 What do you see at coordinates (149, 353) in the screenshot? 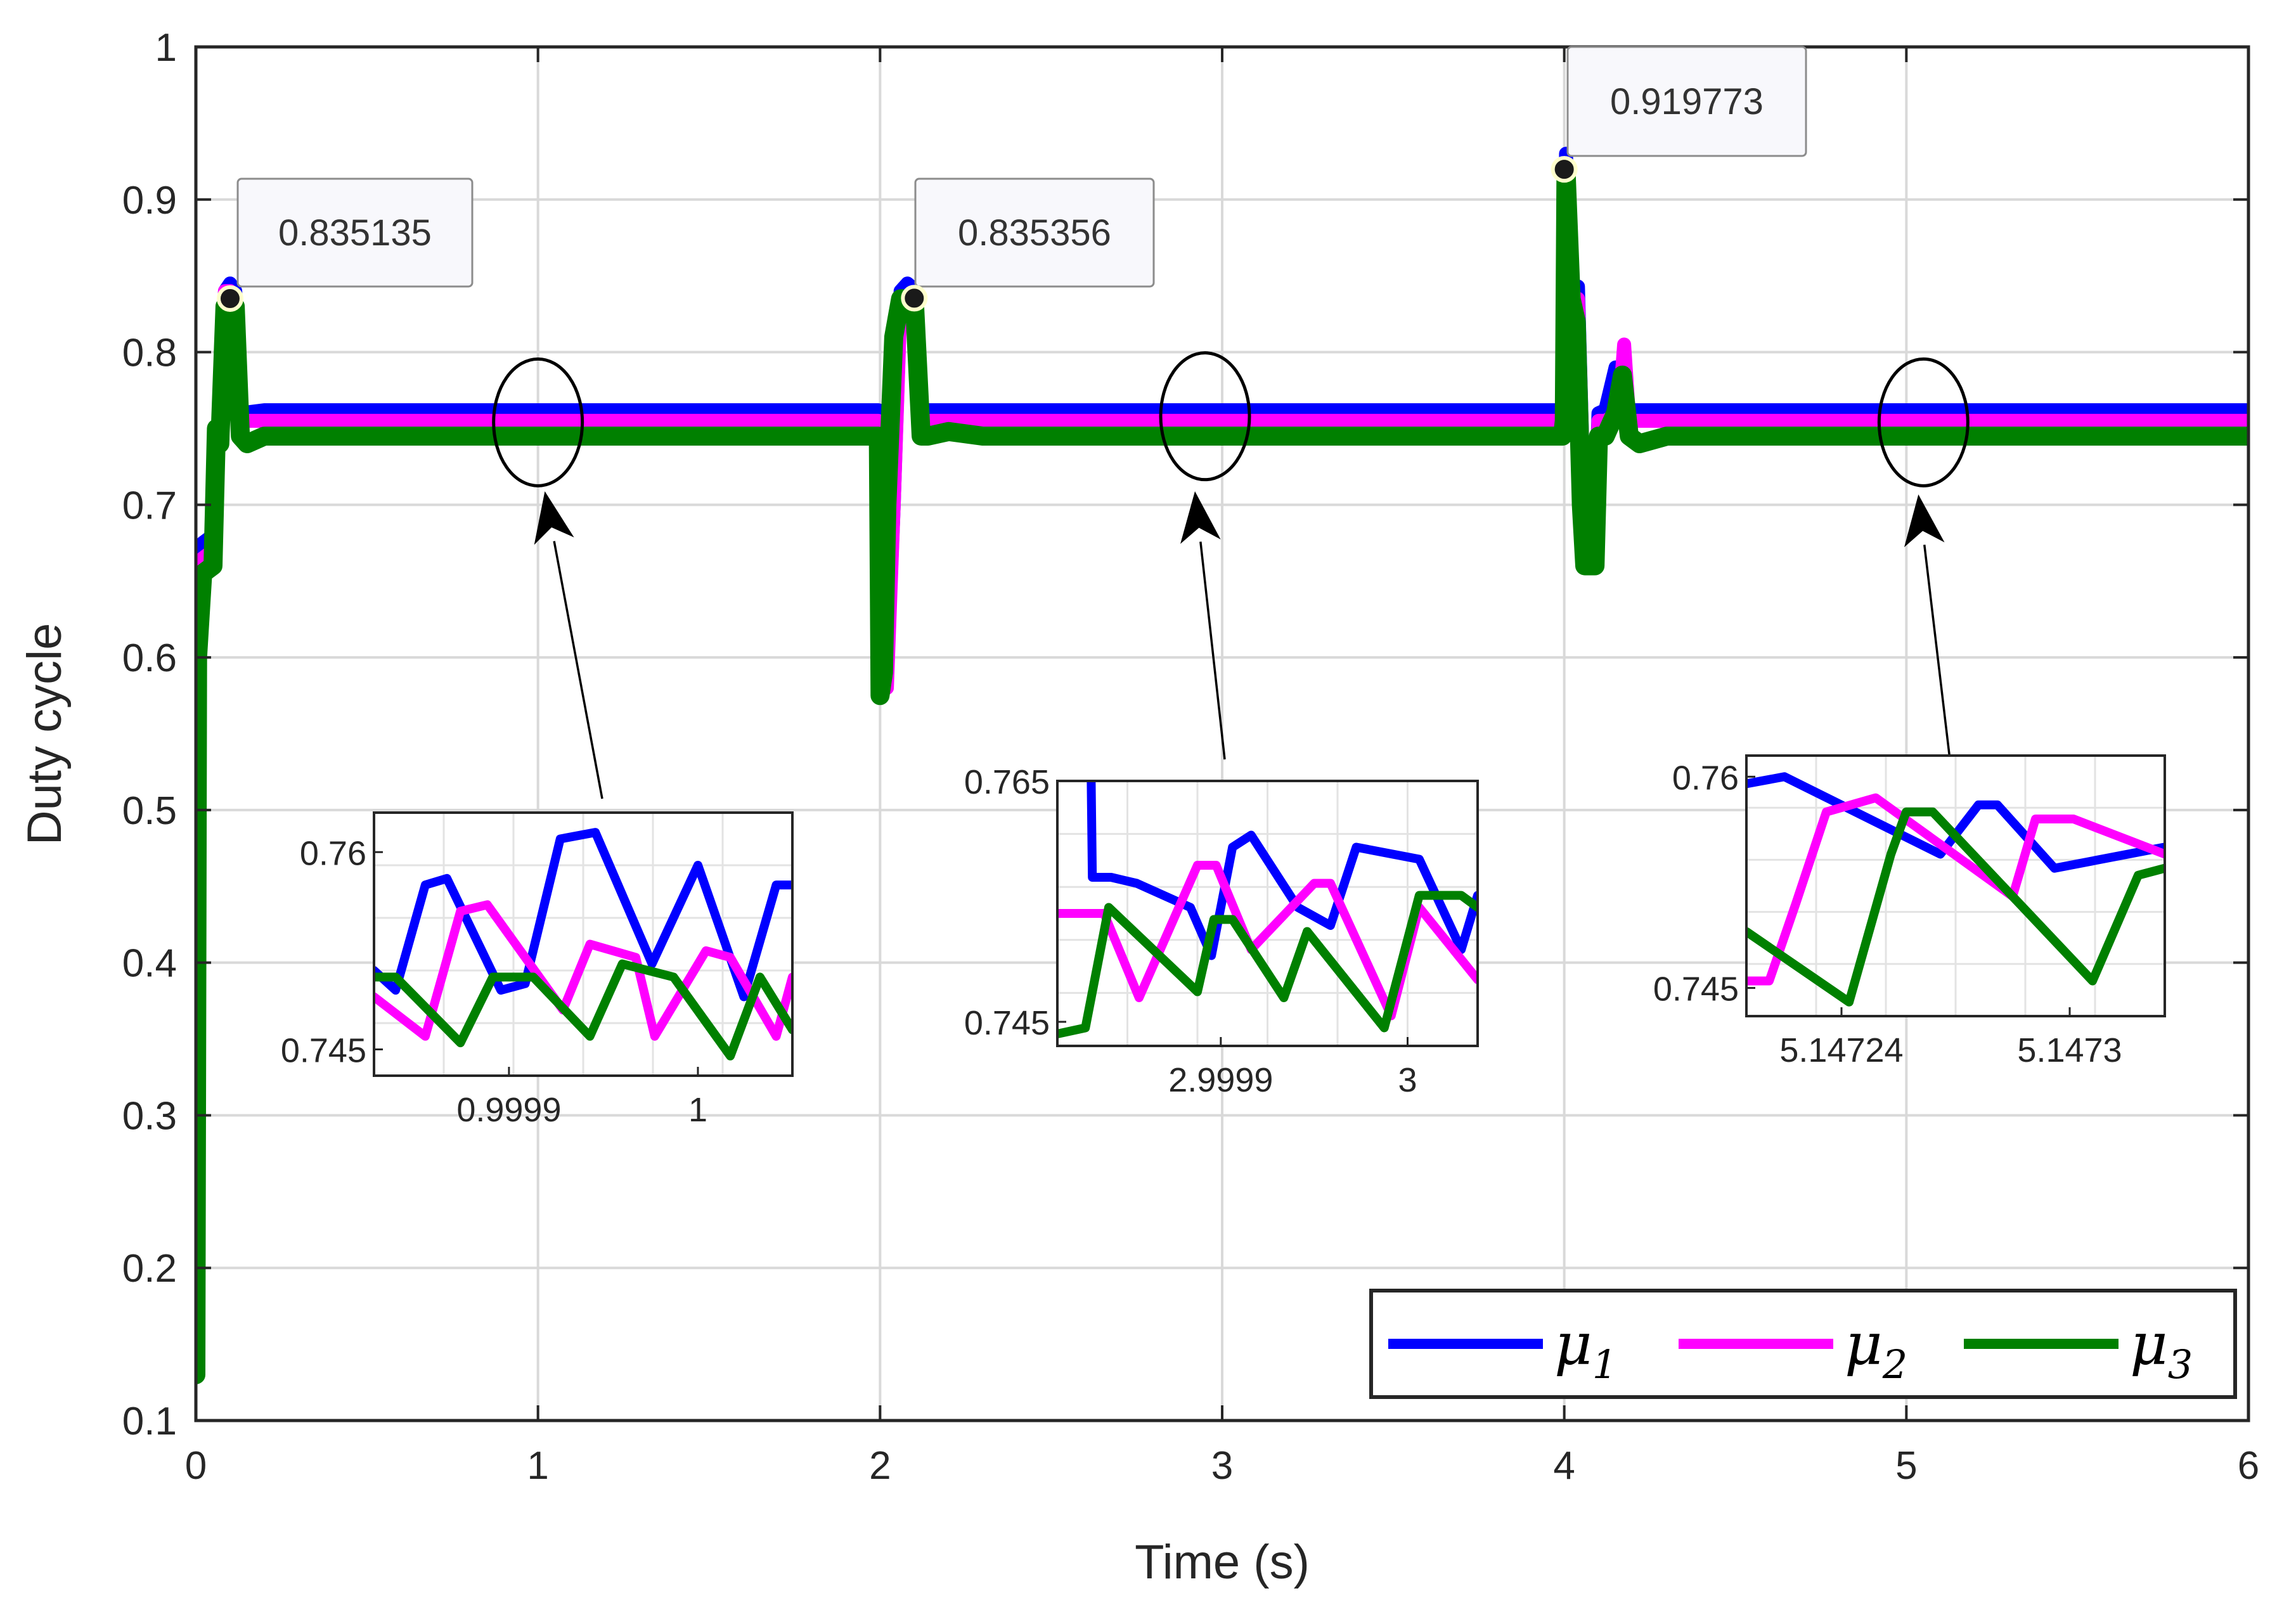
I see `y-tick-label: 0.8` at bounding box center [149, 353].